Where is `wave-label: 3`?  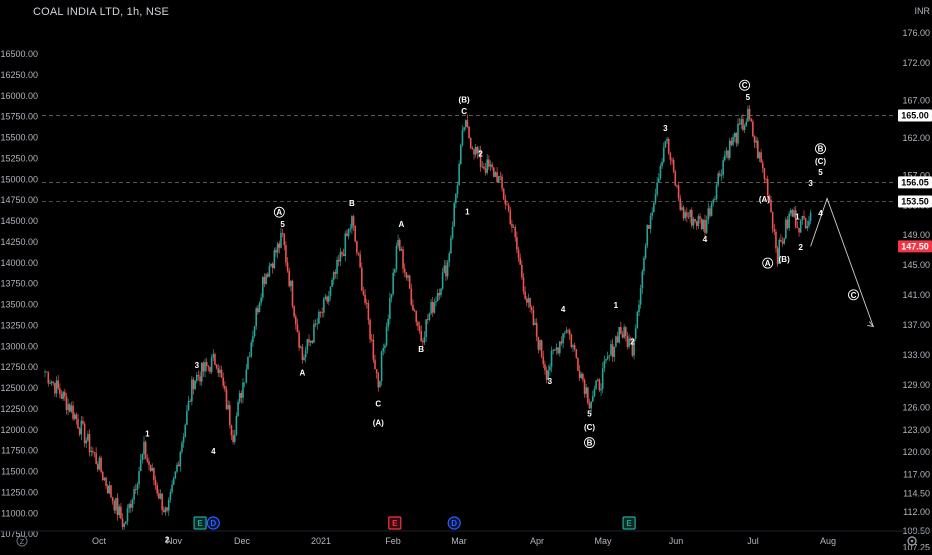
wave-label: 3 is located at coordinates (550, 381).